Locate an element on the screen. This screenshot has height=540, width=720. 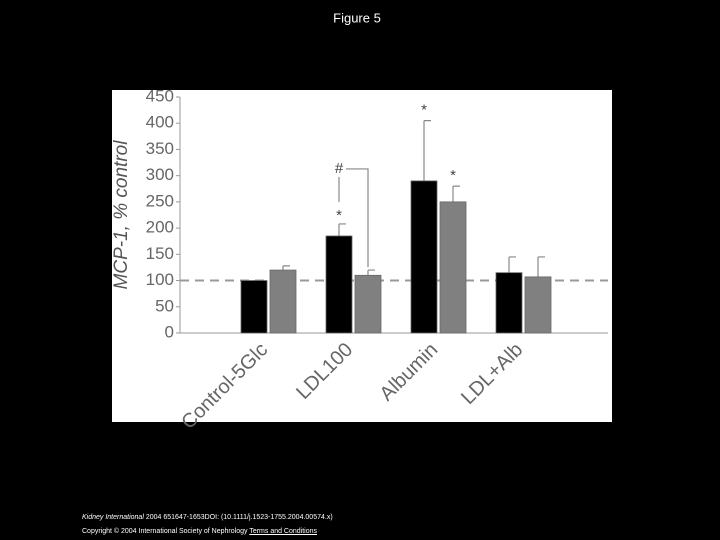
chart-title: Figure 5 is located at coordinates (357, 17).